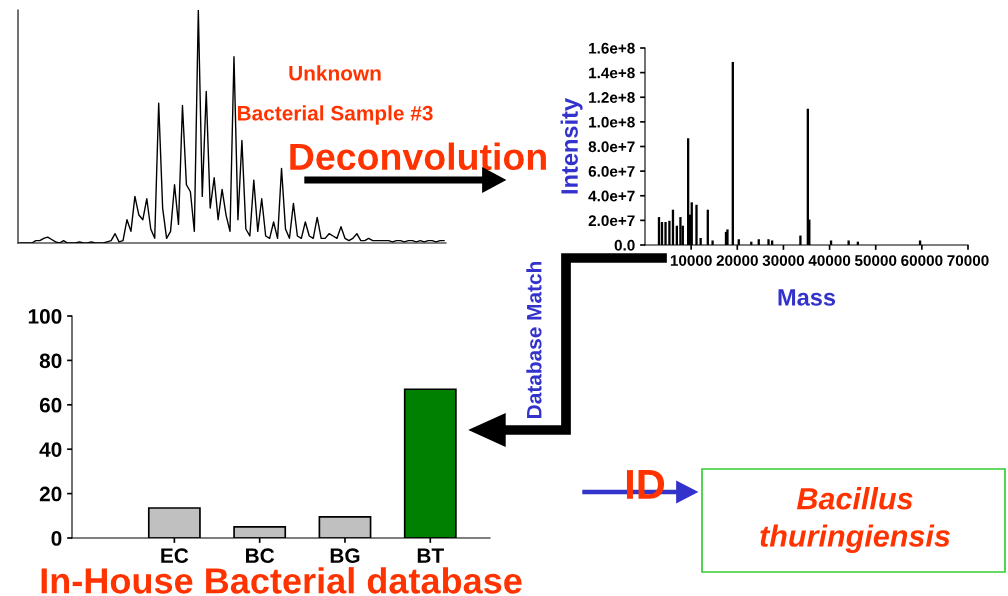  Describe the element at coordinates (534, 339) in the screenshot. I see `text: Database Match` at that location.